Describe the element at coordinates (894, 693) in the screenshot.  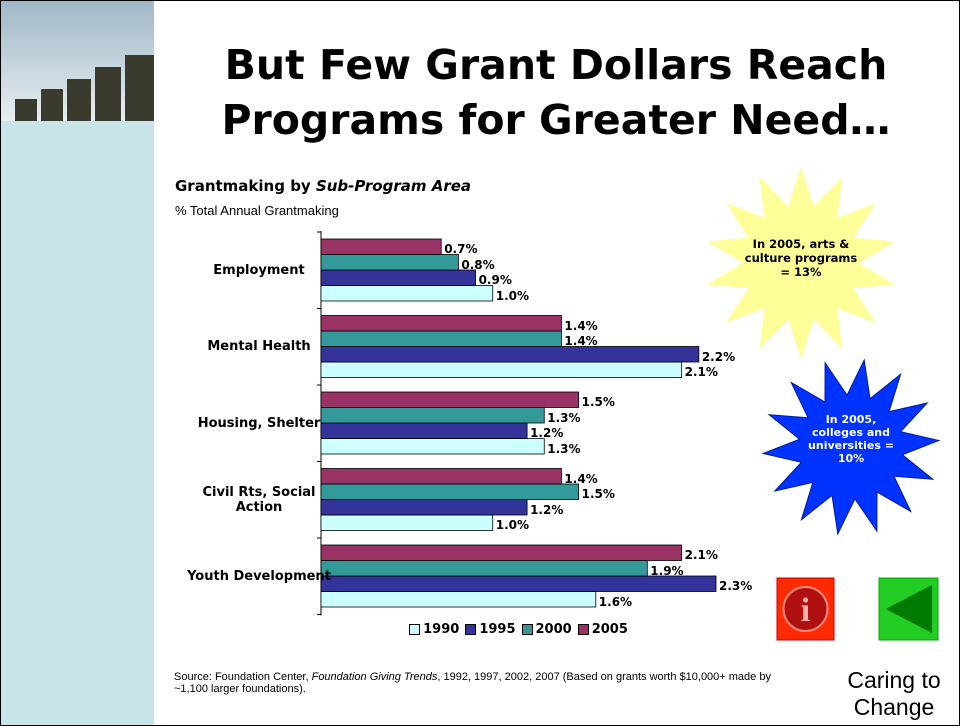
I see `footer-tagline: Caring to Change` at that location.